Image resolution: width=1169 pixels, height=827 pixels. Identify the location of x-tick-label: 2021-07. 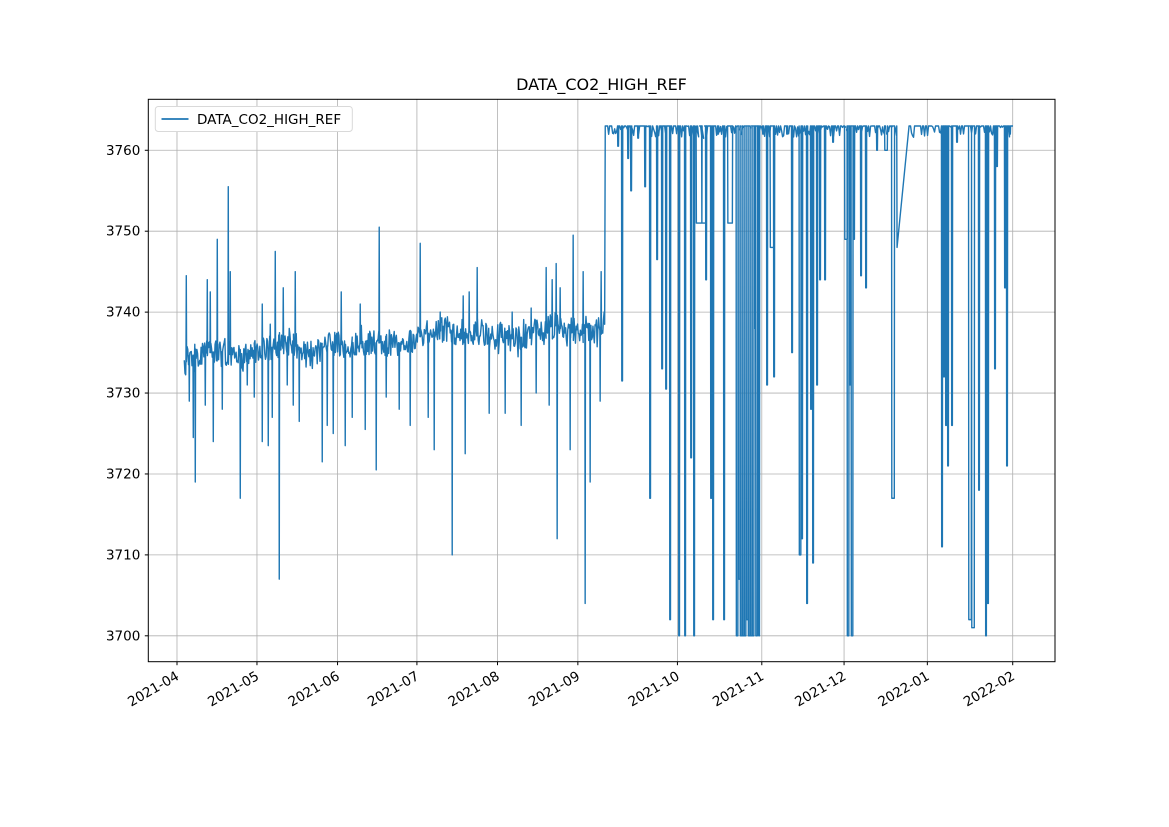
(393, 689).